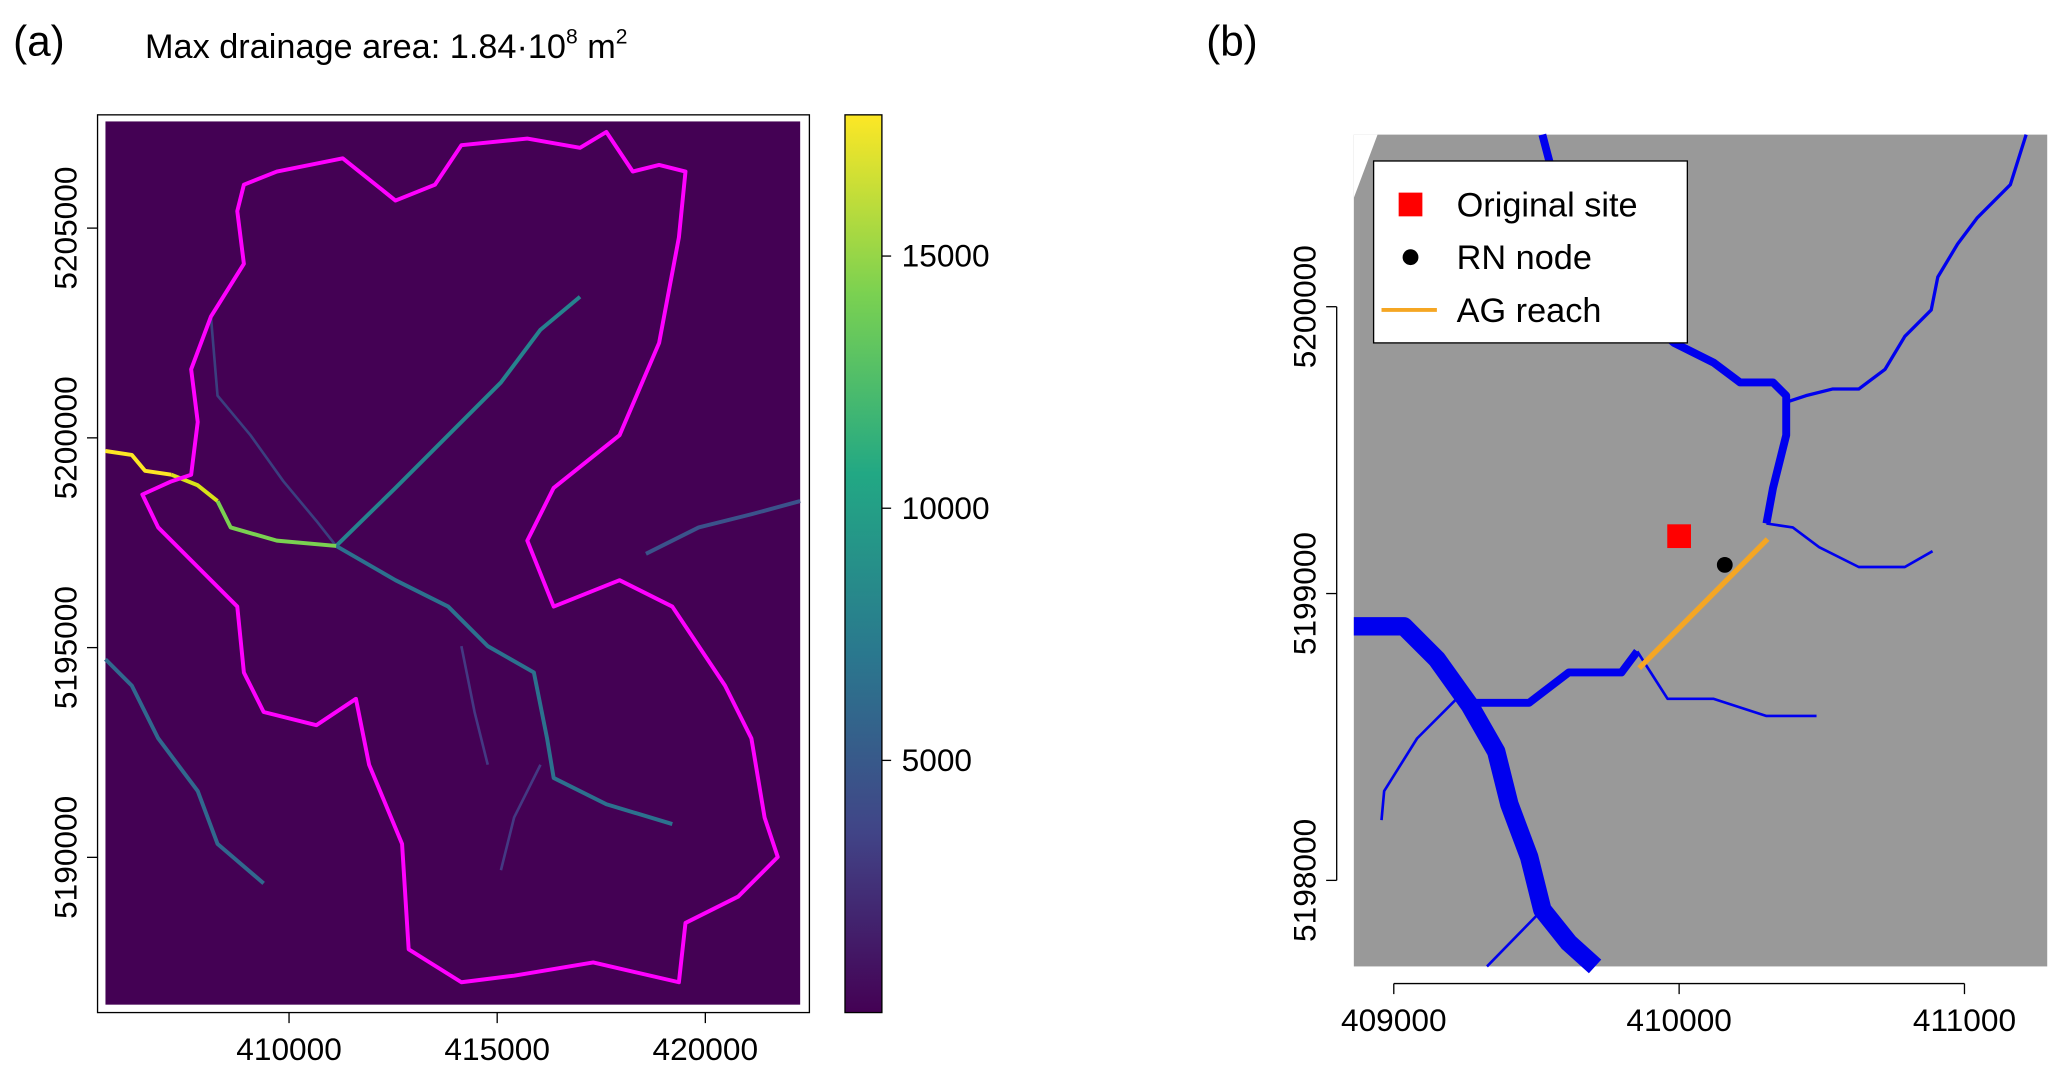  What do you see at coordinates (1305, 593) in the screenshot?
I see `y-tick-label: 5199000` at bounding box center [1305, 593].